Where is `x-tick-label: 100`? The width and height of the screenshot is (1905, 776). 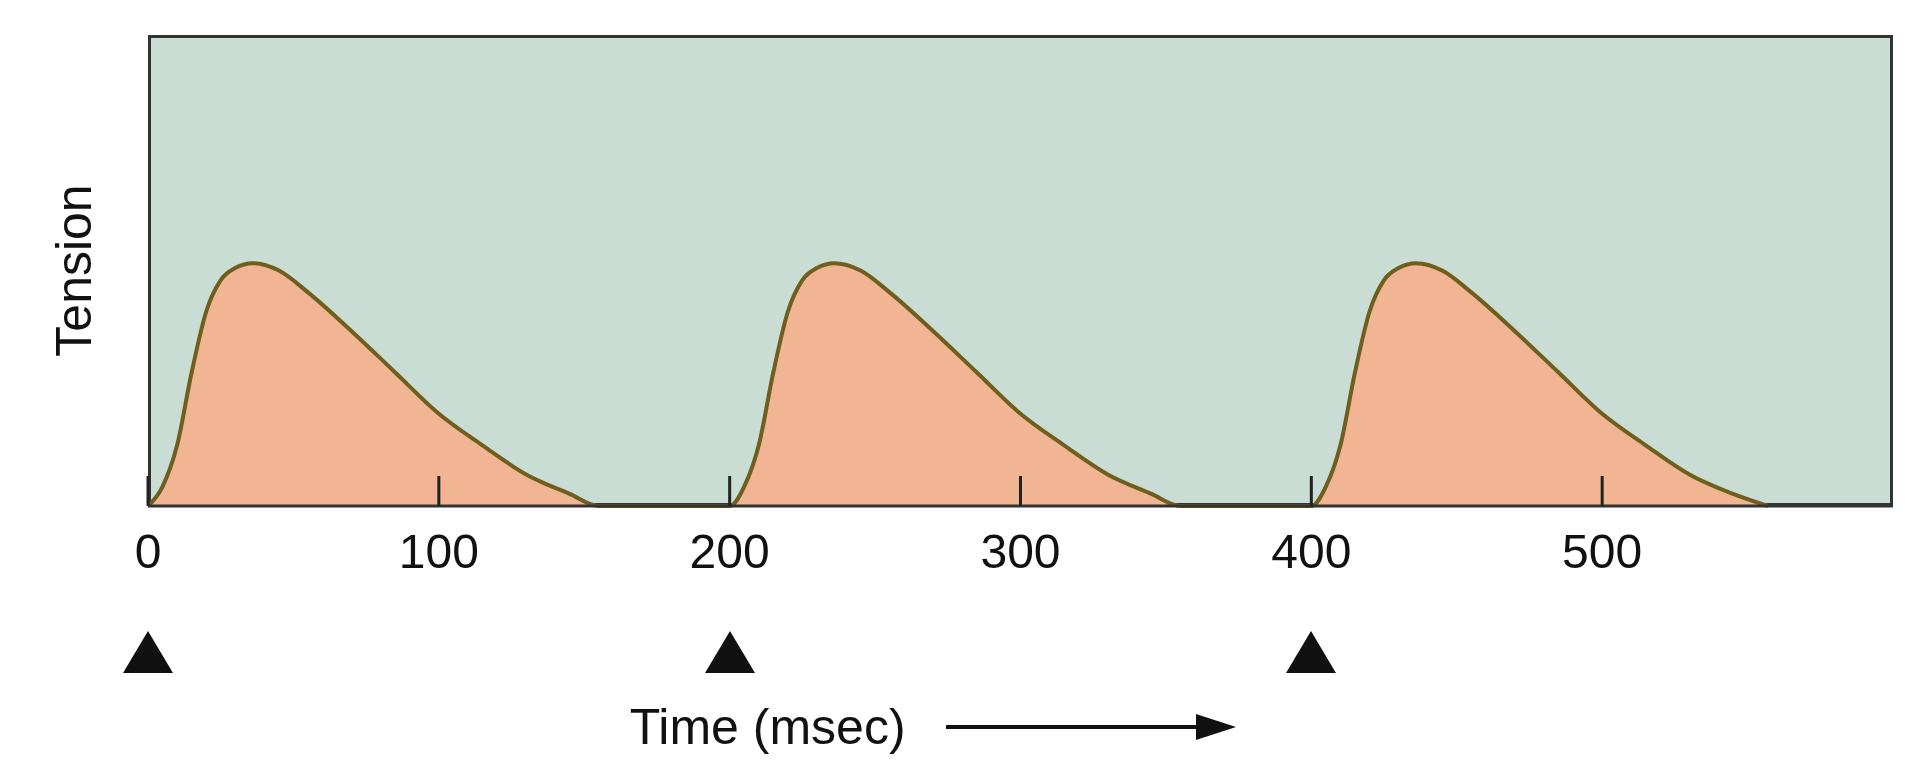 x-tick-label: 100 is located at coordinates (438, 551).